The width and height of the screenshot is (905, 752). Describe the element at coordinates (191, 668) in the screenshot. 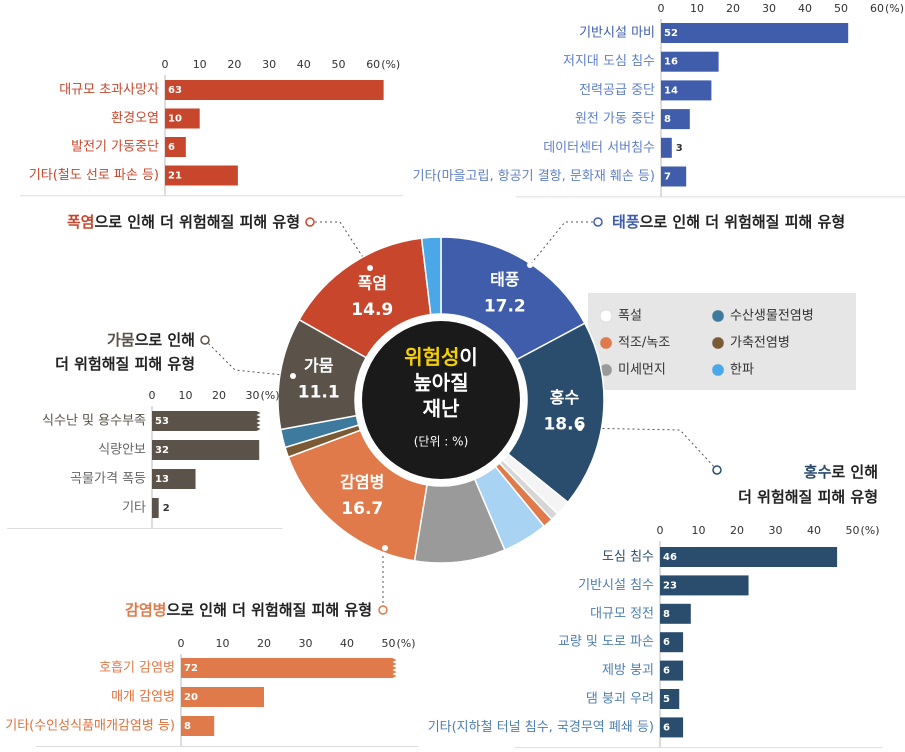

I see `value-label: 72` at that location.